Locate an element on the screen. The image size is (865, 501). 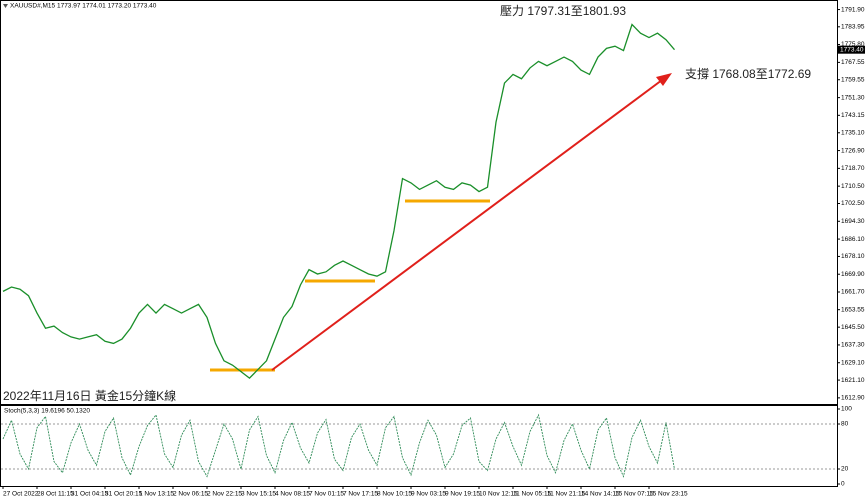
y-tick-label: 1710.50 is located at coordinates (853, 186).